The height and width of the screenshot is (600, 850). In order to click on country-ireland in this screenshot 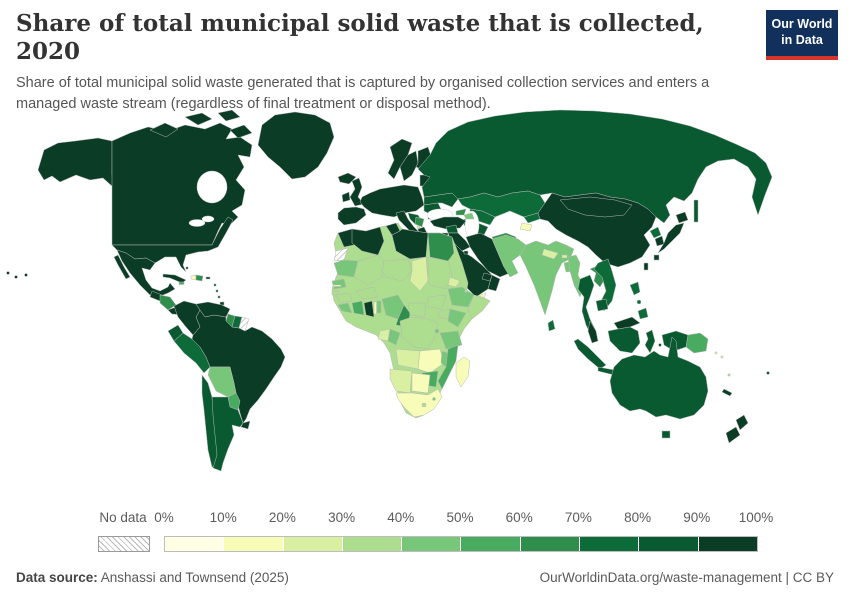, I will do `click(346, 197)`.